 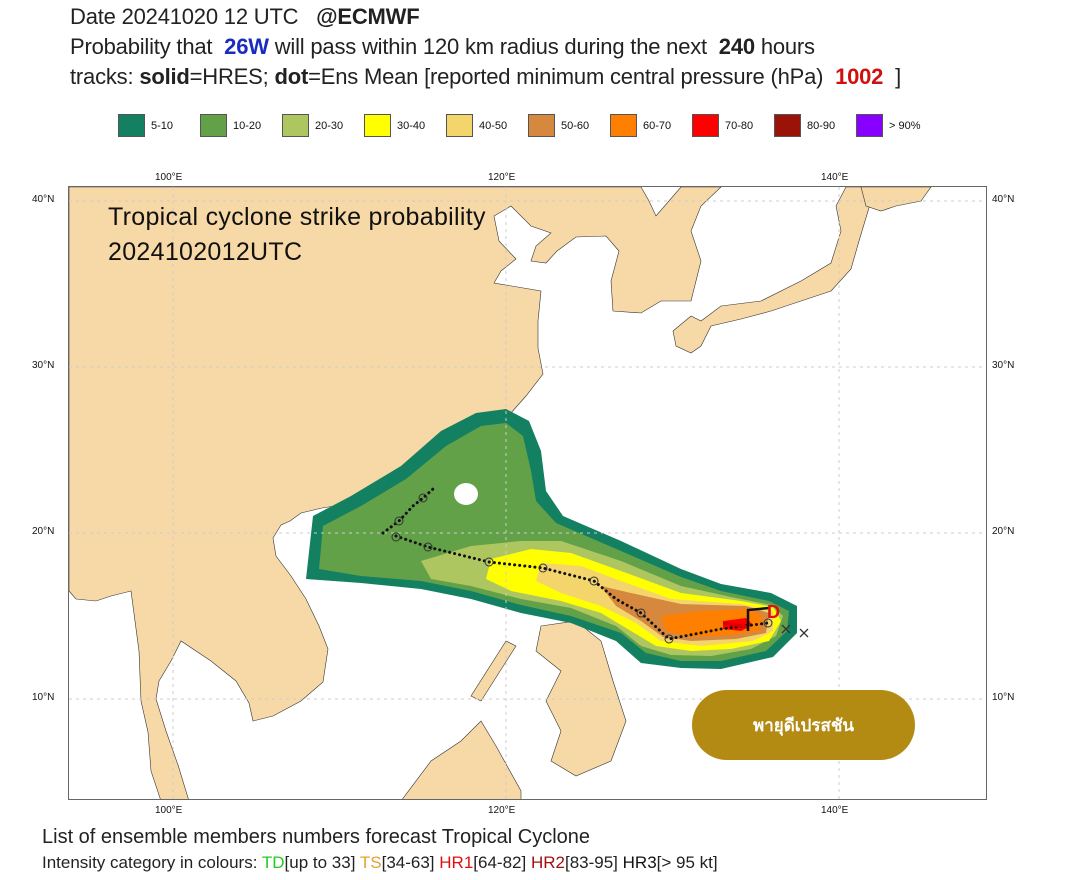 What do you see at coordinates (169, 177) in the screenshot?
I see `lon-label-top: 100°E` at bounding box center [169, 177].